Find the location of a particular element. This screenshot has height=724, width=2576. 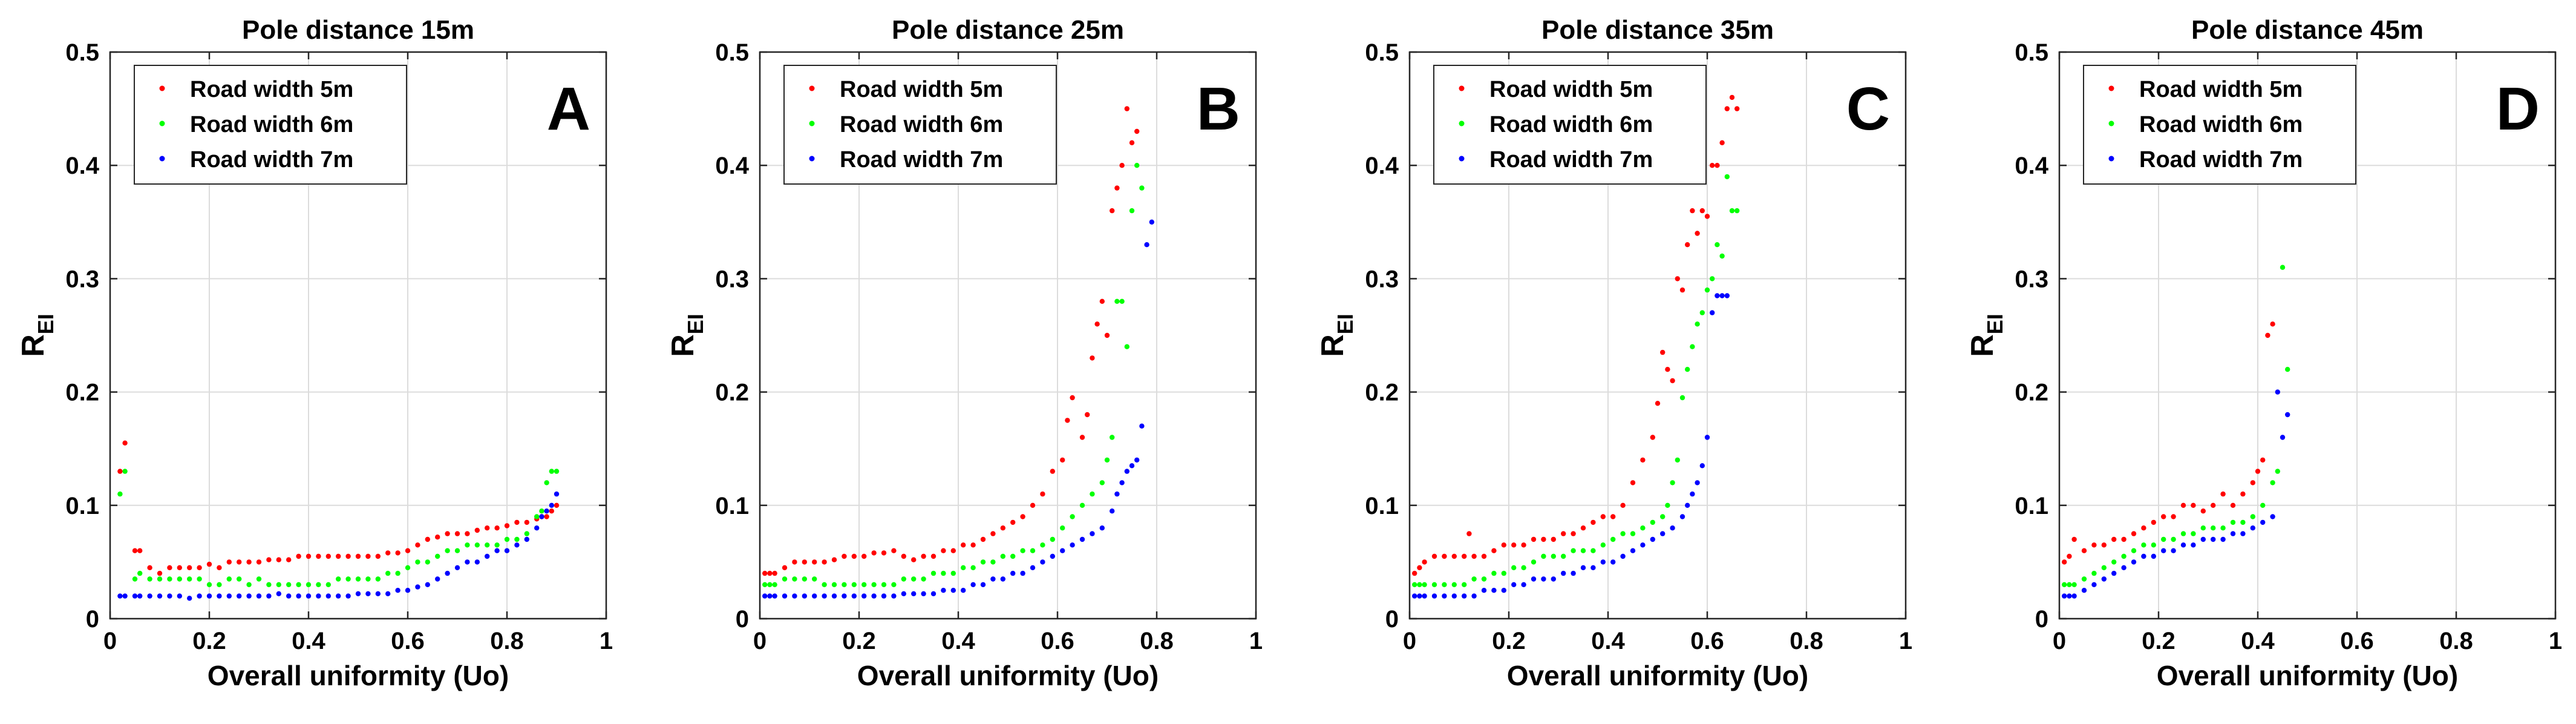

x-axis-label: Overall uniformity (Uo) is located at coordinates (1657, 675).